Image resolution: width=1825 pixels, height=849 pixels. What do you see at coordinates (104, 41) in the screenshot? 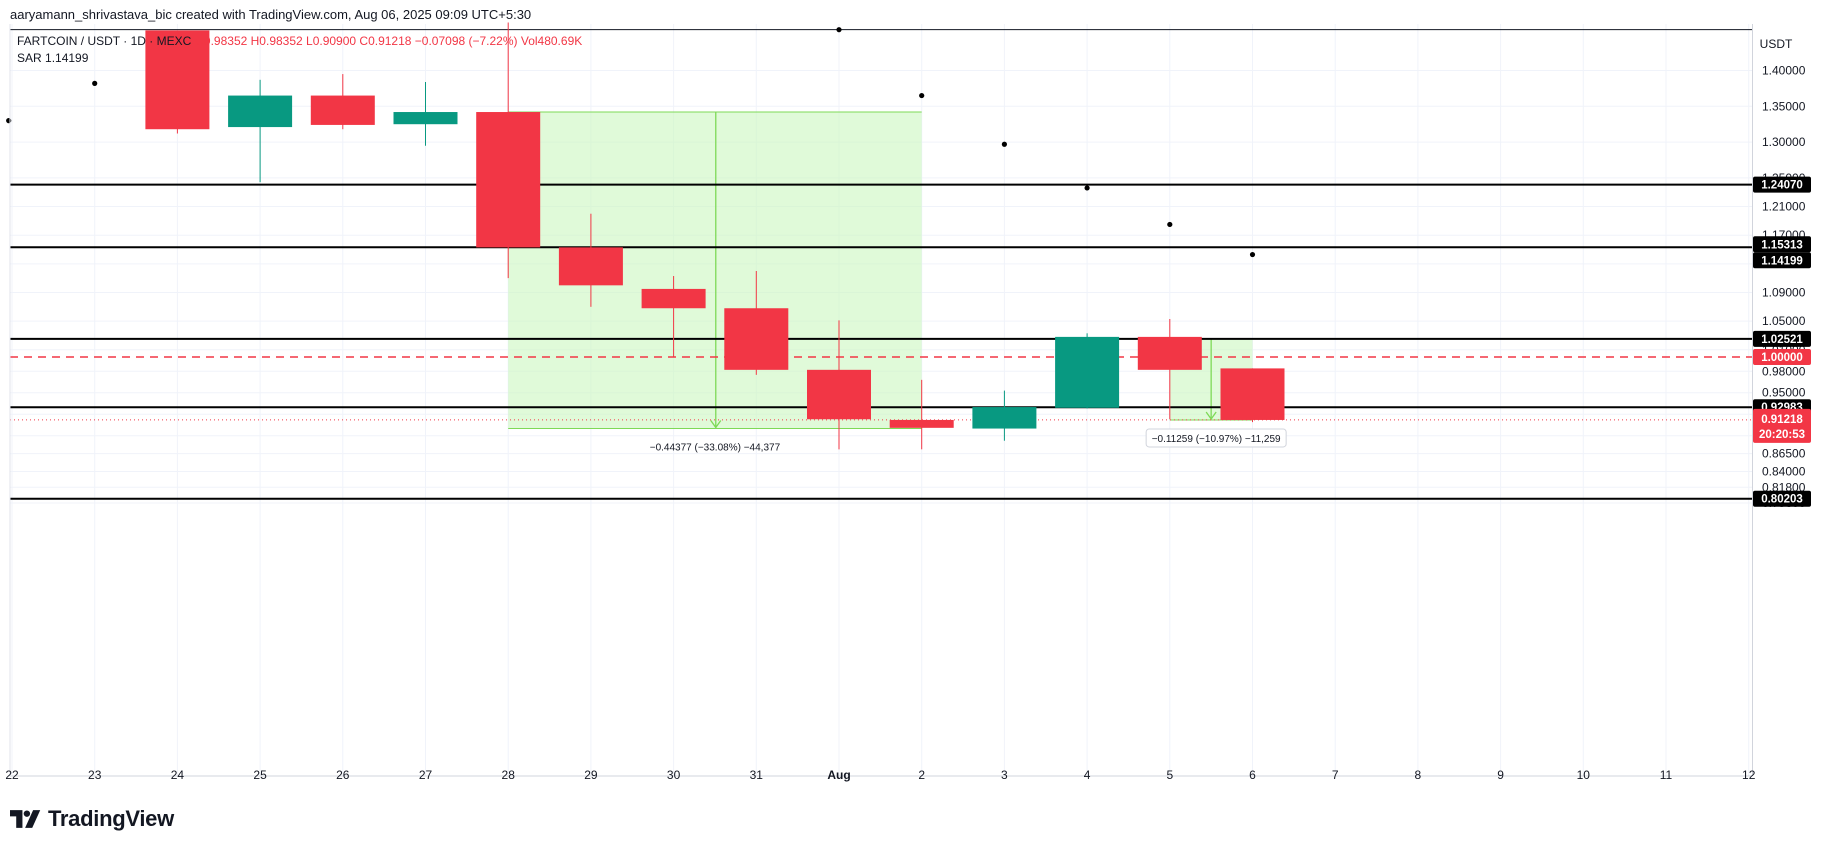
I see `symbol-name: FARTCOIN / USDT · 1D · MEXC` at bounding box center [104, 41].